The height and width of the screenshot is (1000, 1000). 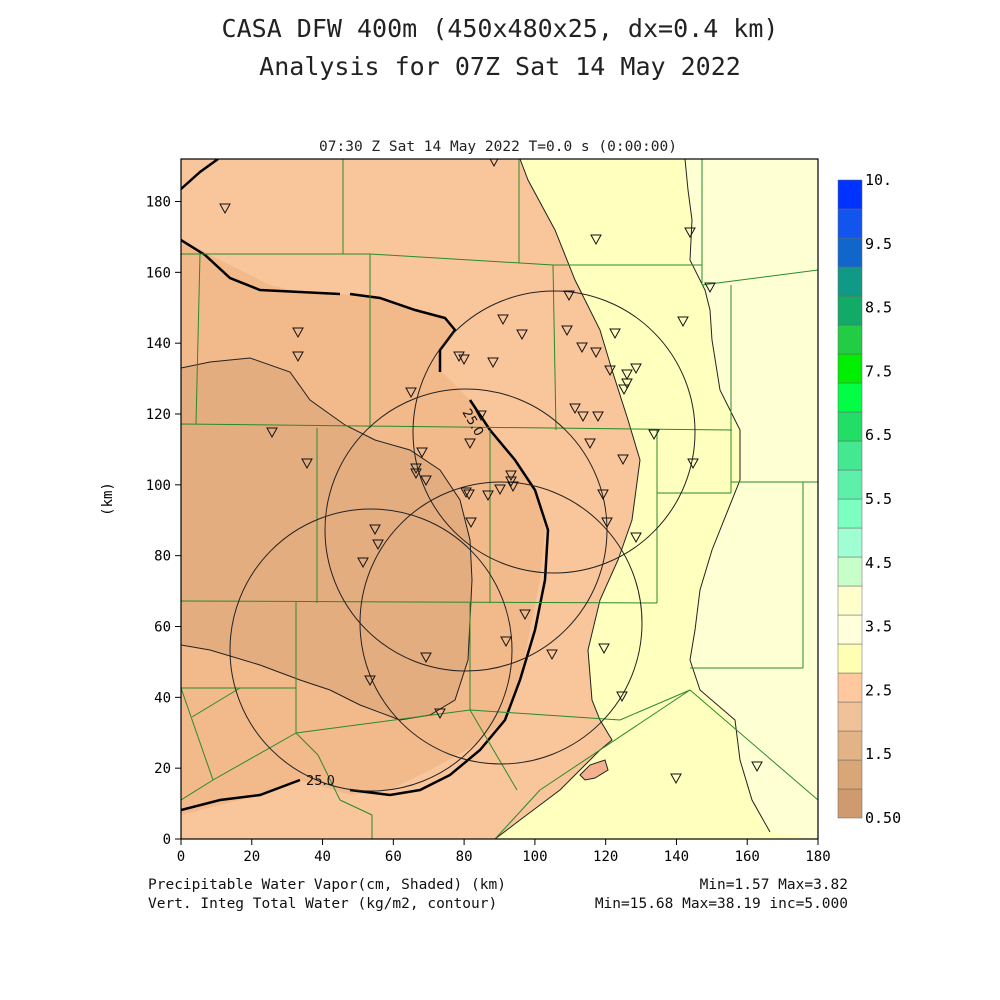 What do you see at coordinates (878, 308) in the screenshot?
I see `colorbar-label: 8.5` at bounding box center [878, 308].